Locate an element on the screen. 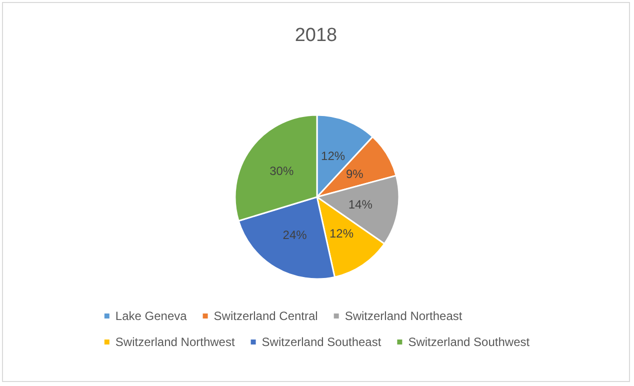 Image resolution: width=634 pixels, height=386 pixels. legend-label: Switzerland Northwest is located at coordinates (175, 342).